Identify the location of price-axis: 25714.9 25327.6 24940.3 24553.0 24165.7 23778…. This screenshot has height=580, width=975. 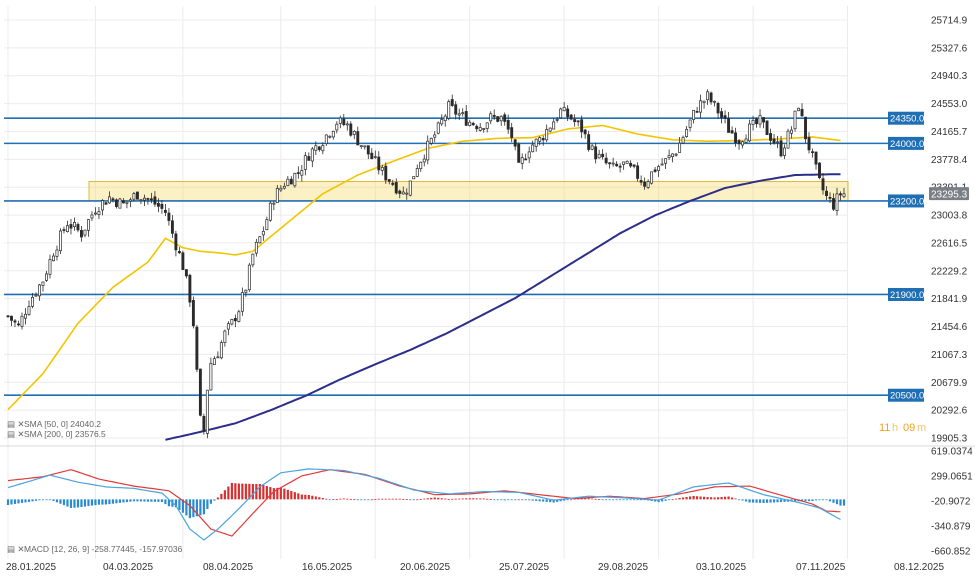
(951, 287).